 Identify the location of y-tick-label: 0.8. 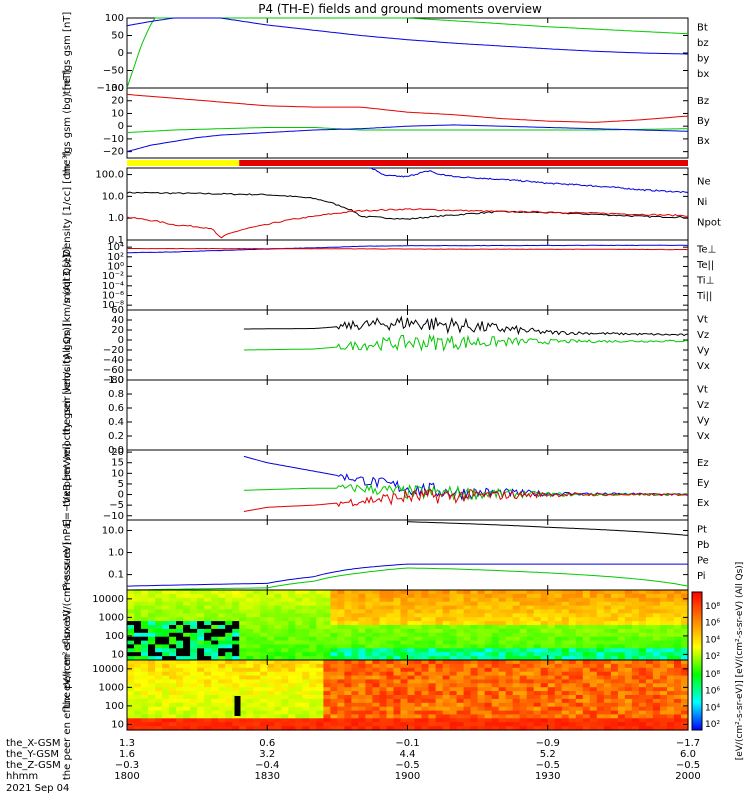
(116, 394).